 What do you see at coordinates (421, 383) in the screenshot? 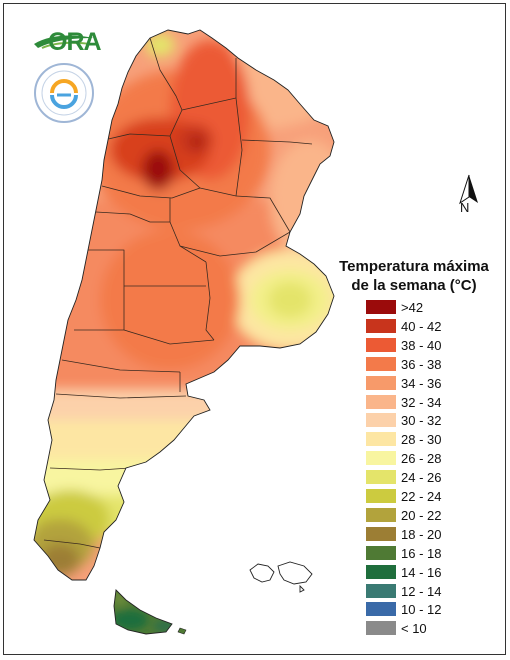
I see `legend-label: 34 - 36` at bounding box center [421, 383].